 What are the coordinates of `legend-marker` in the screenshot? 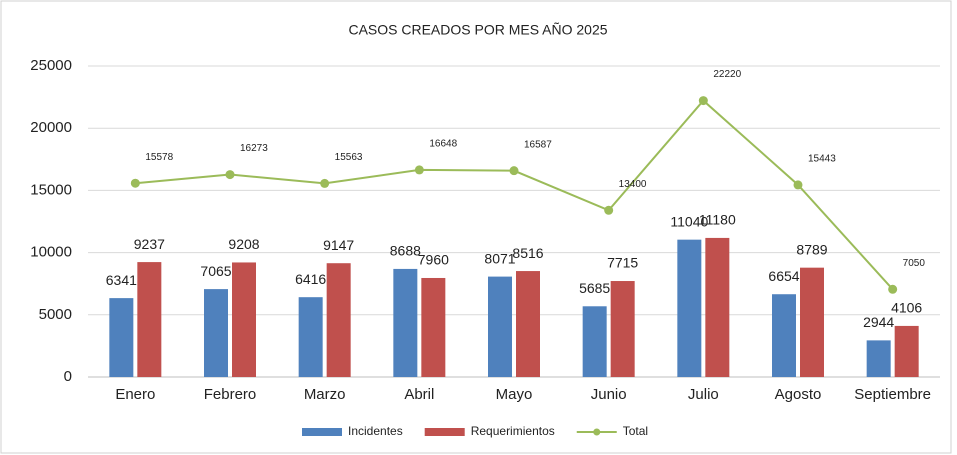 It's located at (597, 432).